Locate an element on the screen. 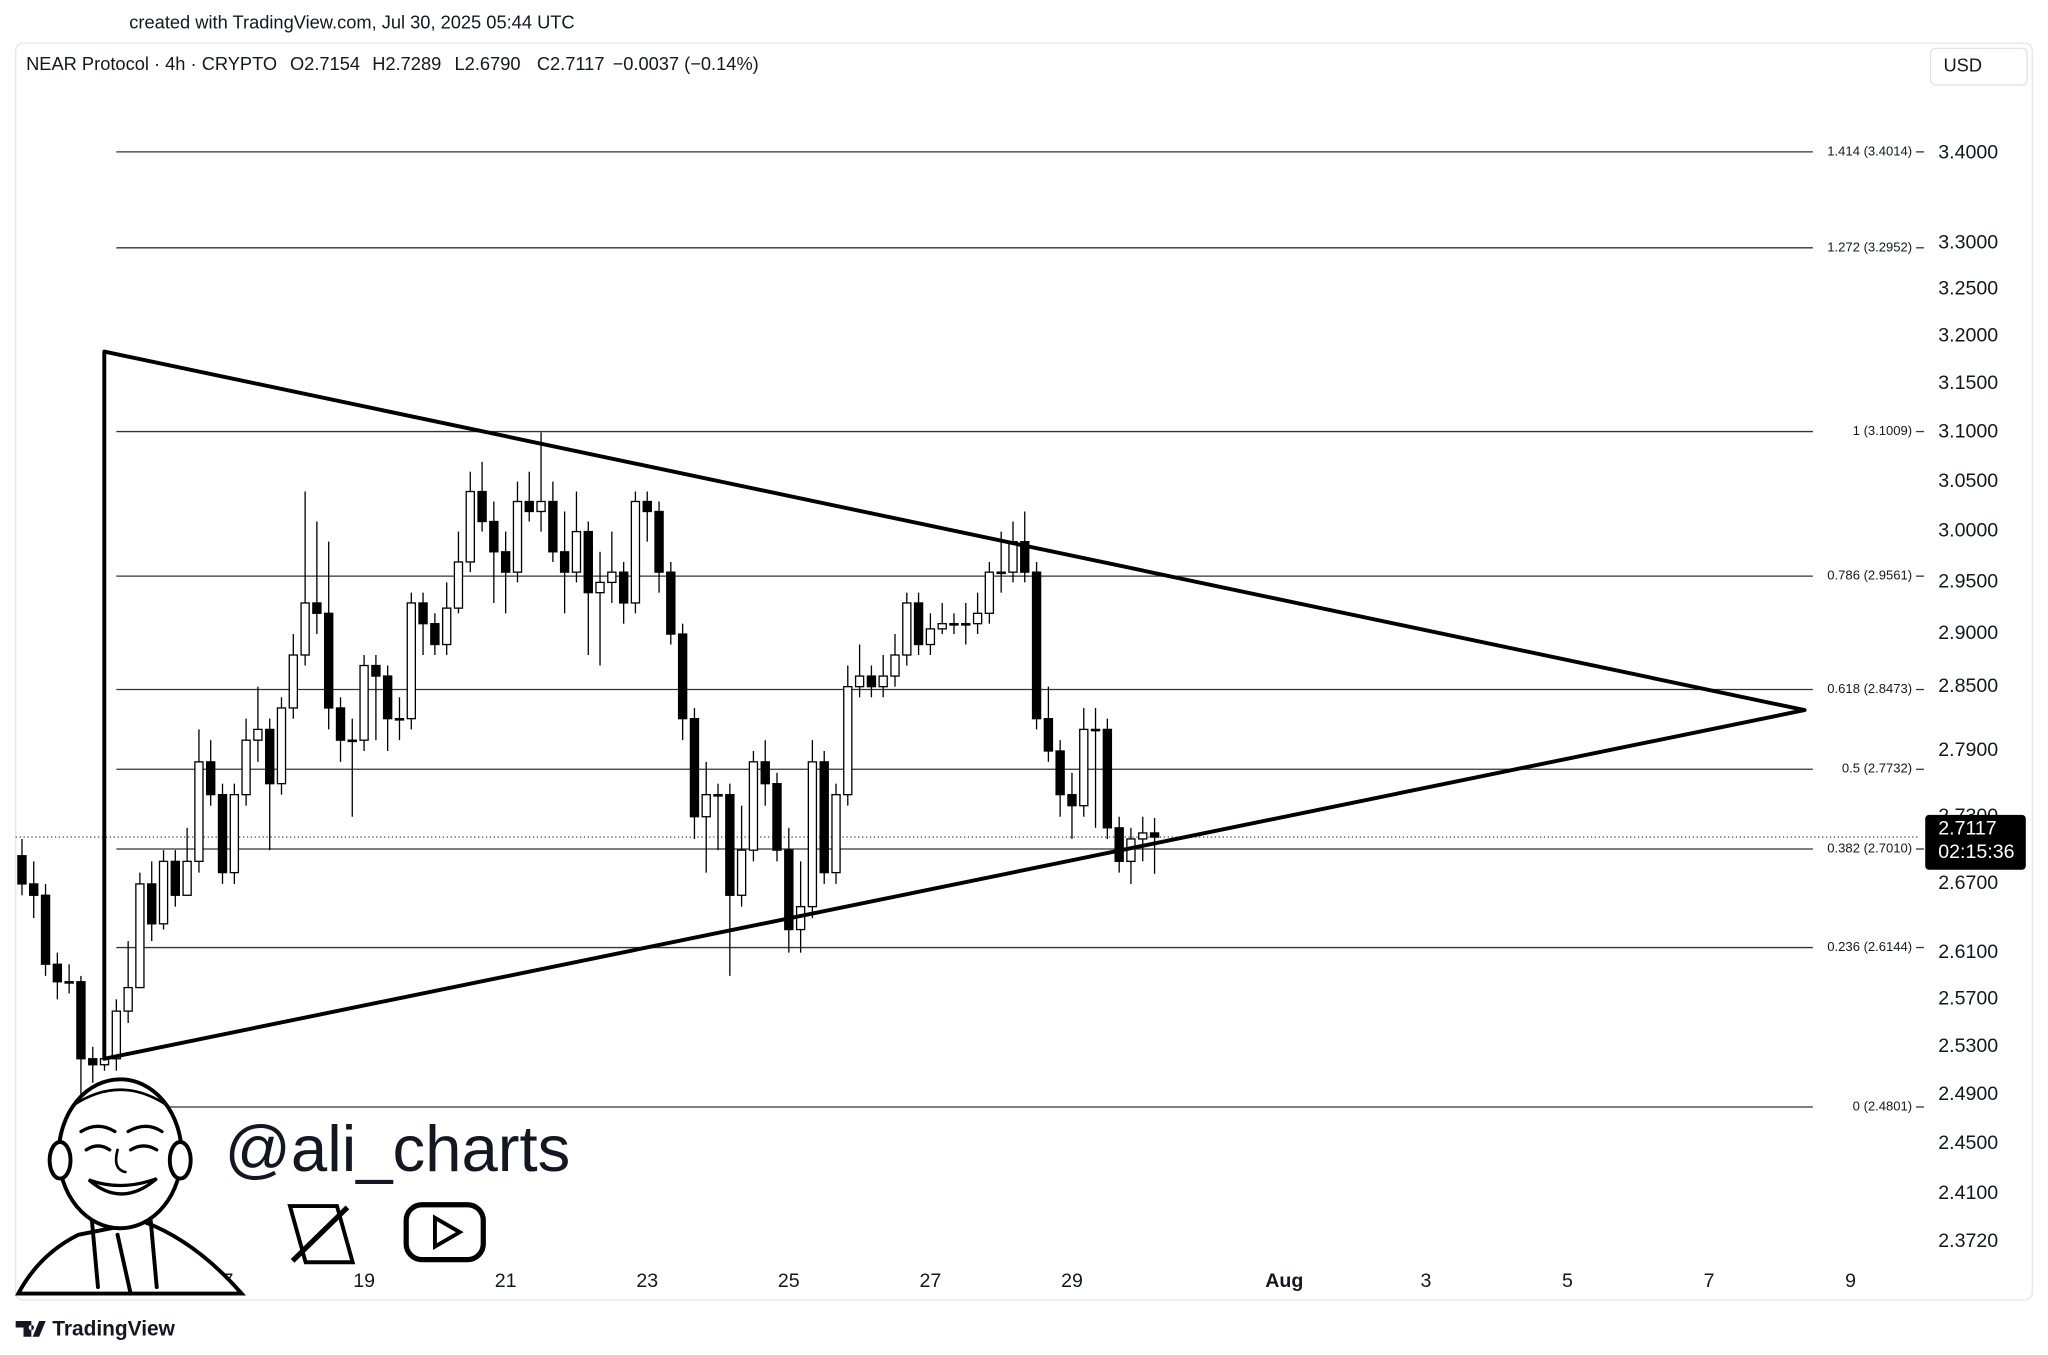 The height and width of the screenshot is (1355, 2048). countdown: 02:15:36 is located at coordinates (1976, 852).